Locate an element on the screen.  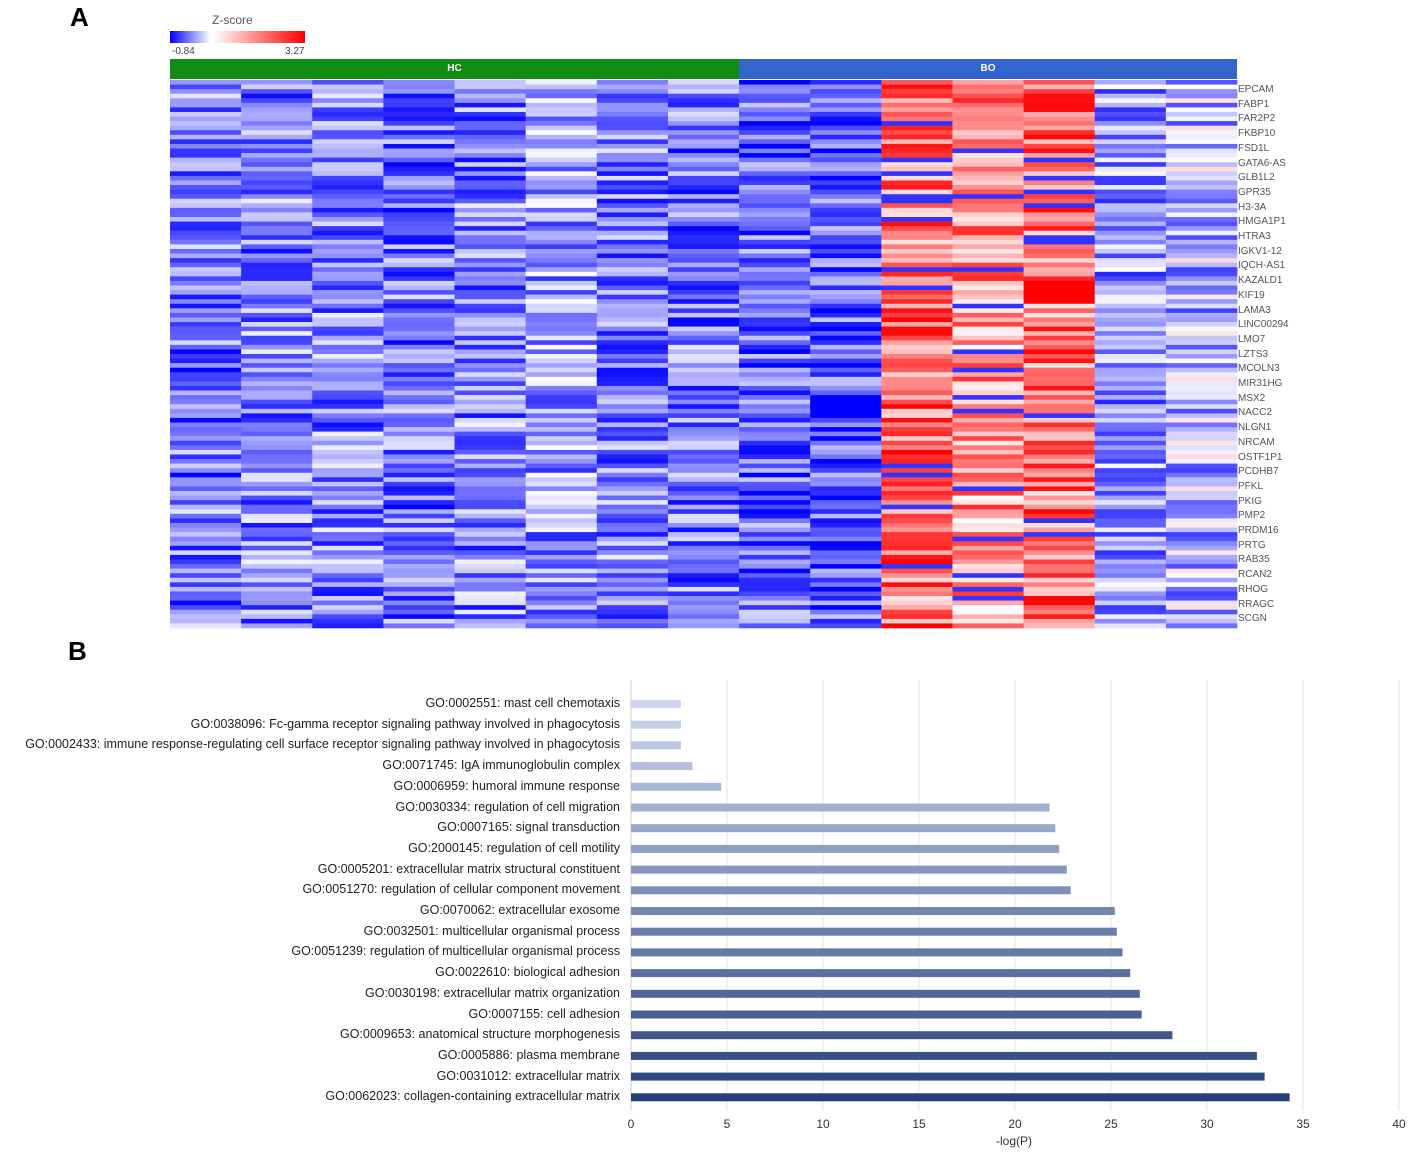
gene-label: EPCAM is located at coordinates (1256, 89).